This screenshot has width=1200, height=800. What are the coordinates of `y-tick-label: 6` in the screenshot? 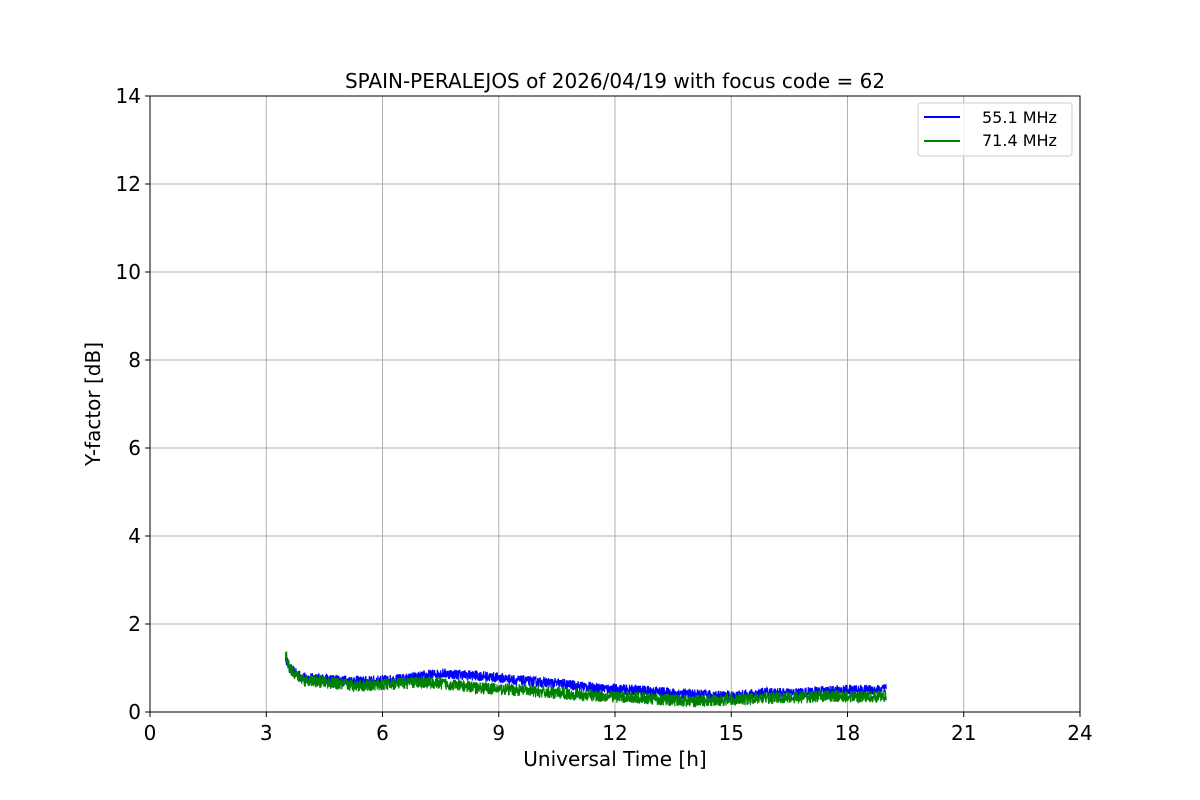 It's located at (134, 448).